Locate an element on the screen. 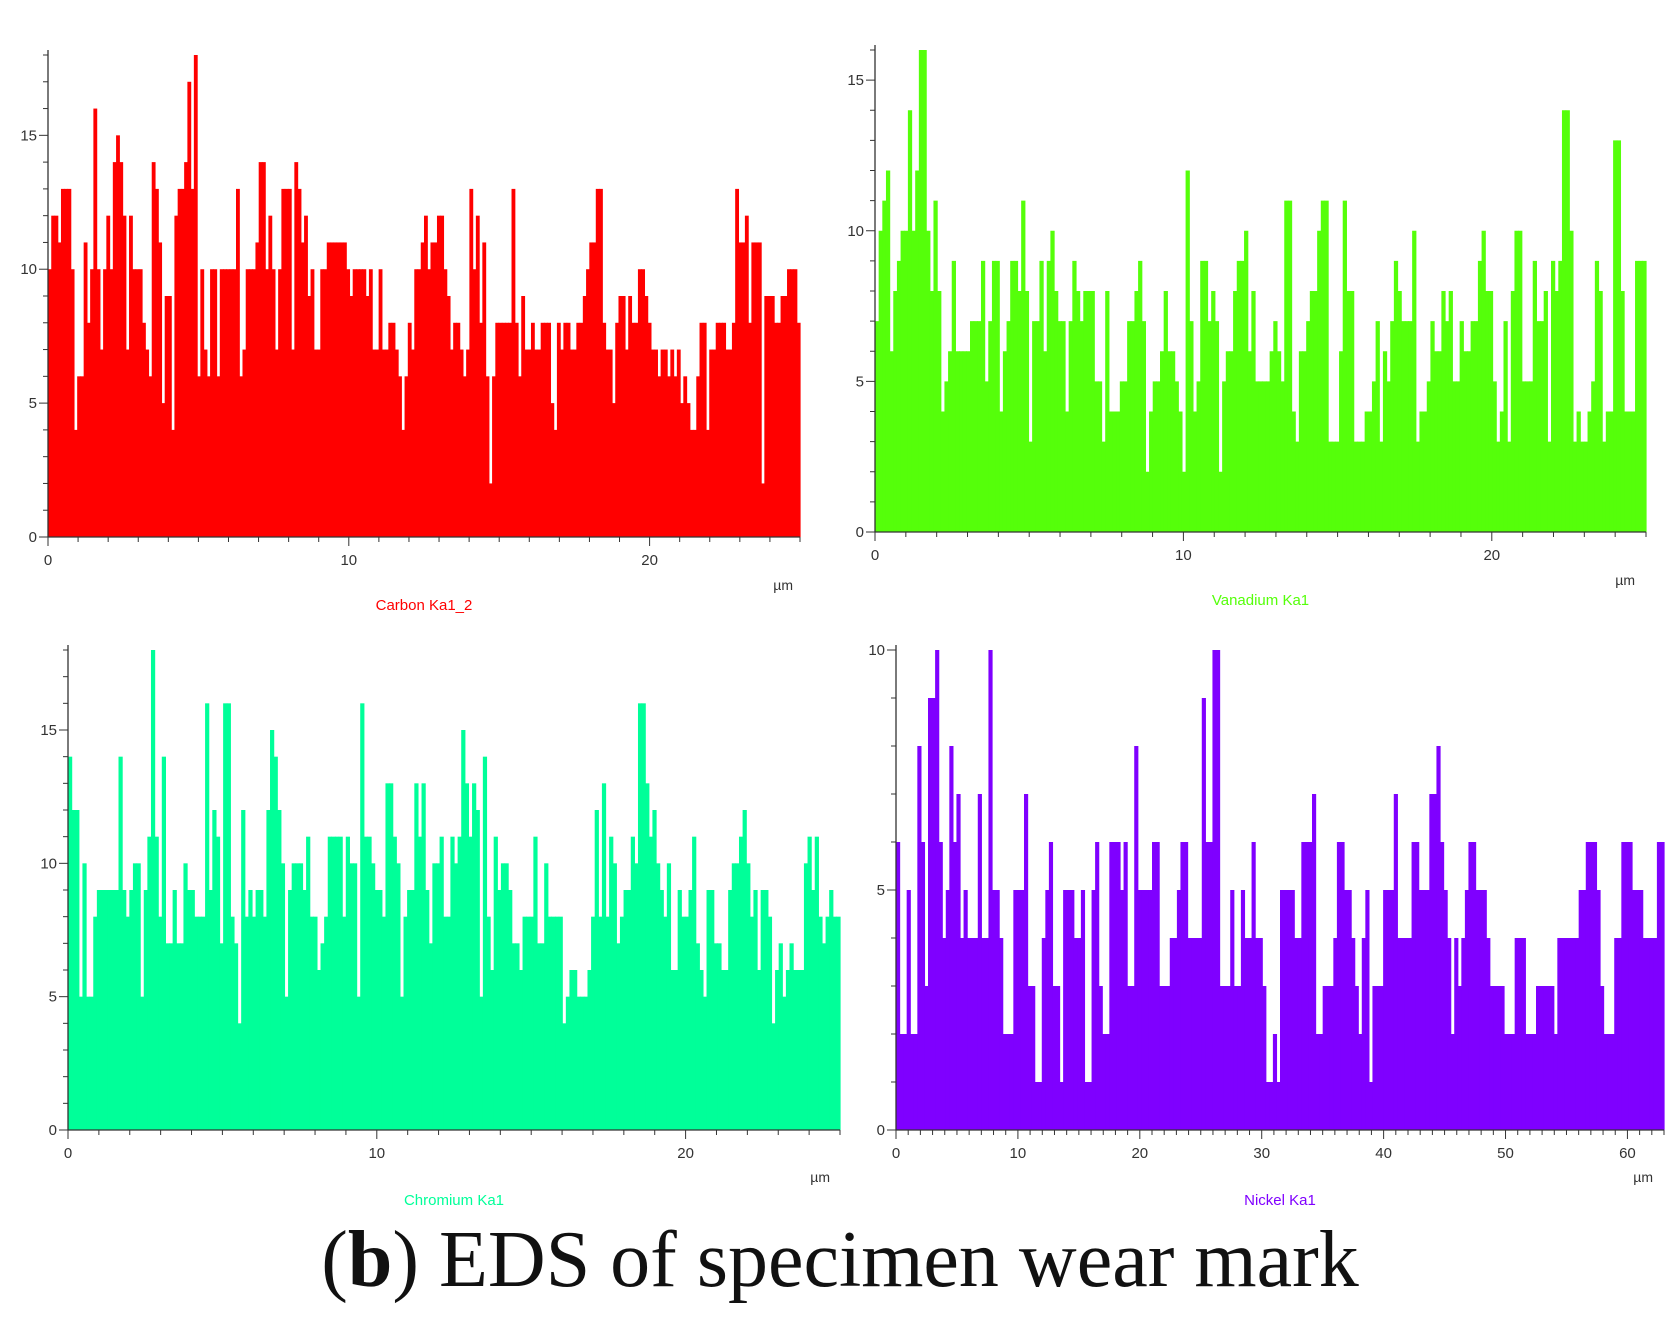 The height and width of the screenshot is (1317, 1680). y-tick-label: 15 is located at coordinates (855, 80).